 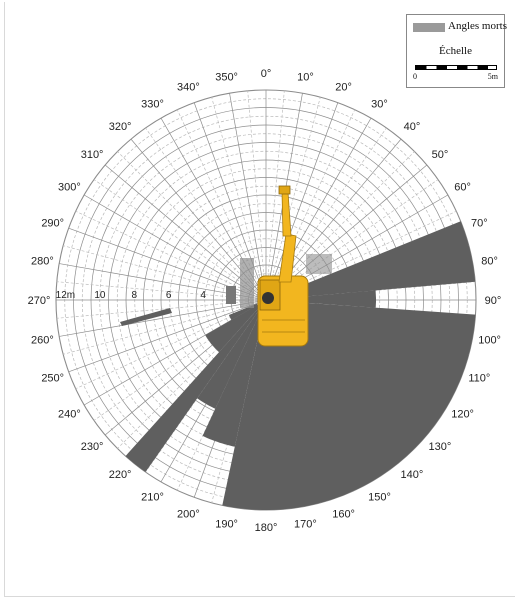 I want to click on angle-label: 60°, so click(x=462, y=188).